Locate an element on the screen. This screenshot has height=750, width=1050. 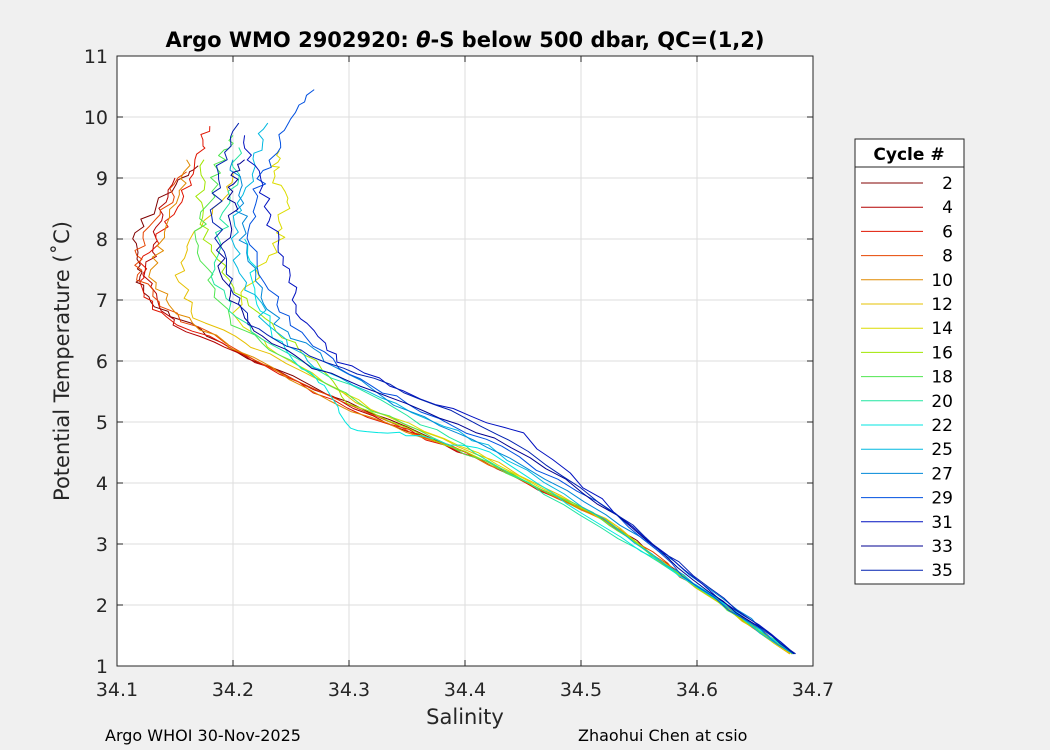
legend: Cycle # 2 4 6 8 10 12 14 16 18 20 22 25 27 29 31 33 35 is located at coordinates (909, 361).